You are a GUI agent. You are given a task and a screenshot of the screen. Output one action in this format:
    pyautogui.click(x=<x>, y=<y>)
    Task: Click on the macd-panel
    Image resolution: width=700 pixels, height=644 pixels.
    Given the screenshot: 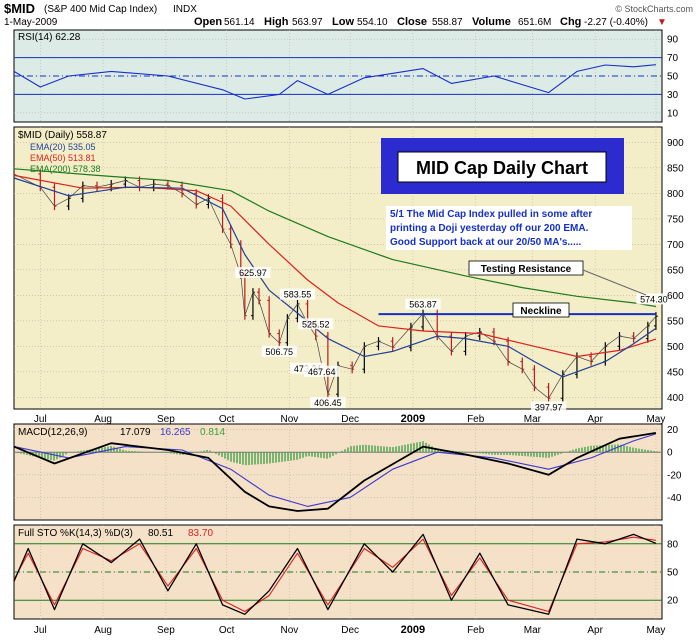 What is the action you would take?
    pyautogui.click(x=338, y=472)
    